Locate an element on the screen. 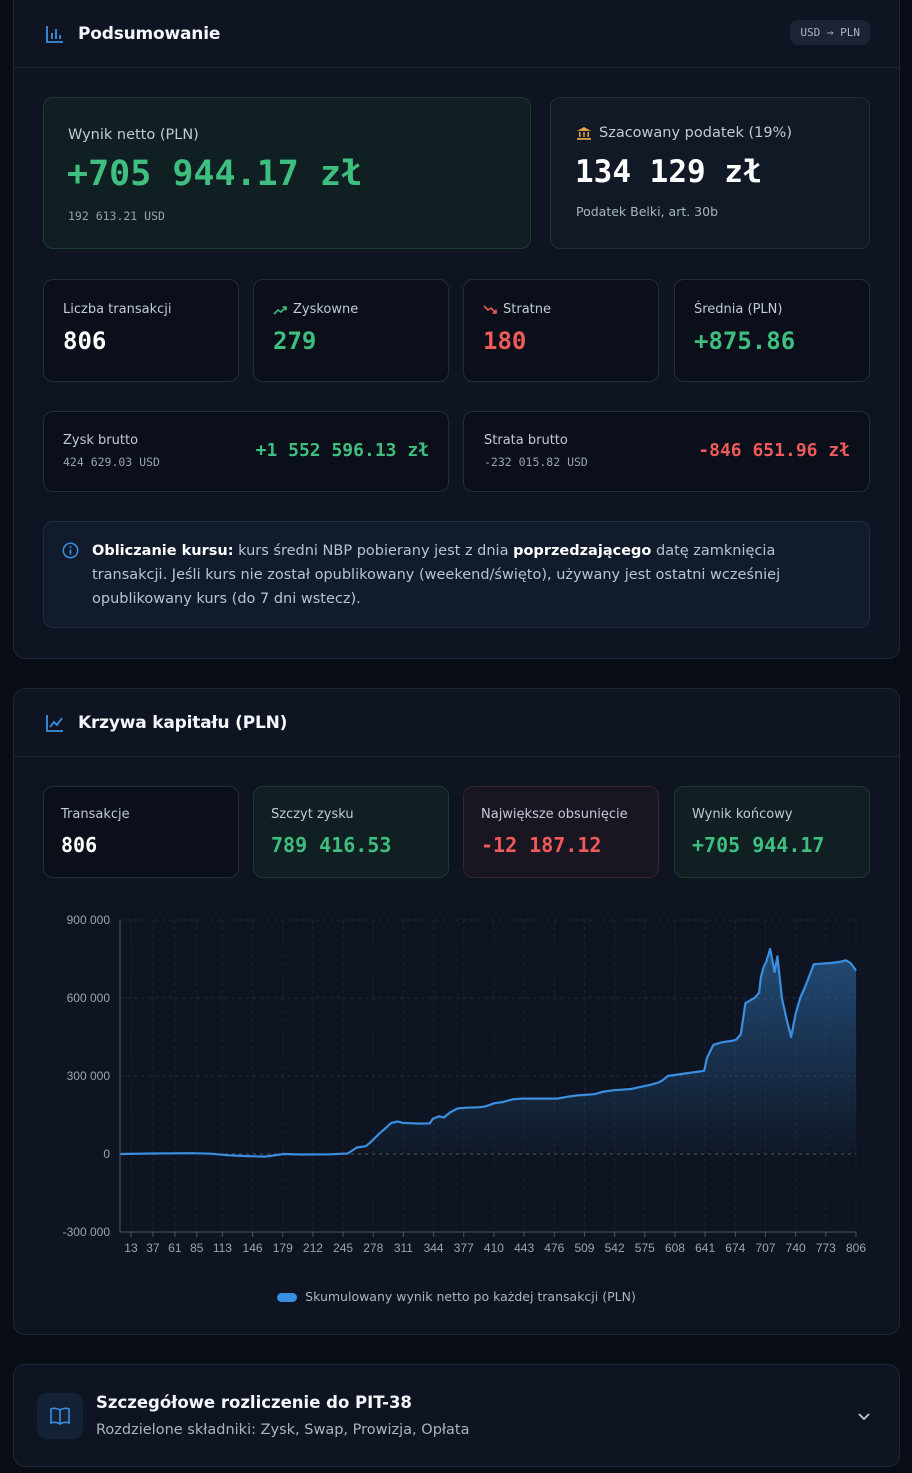 The width and height of the screenshot is (912, 1473). gross-profit-label: Zysk brutto is located at coordinates (101, 440).